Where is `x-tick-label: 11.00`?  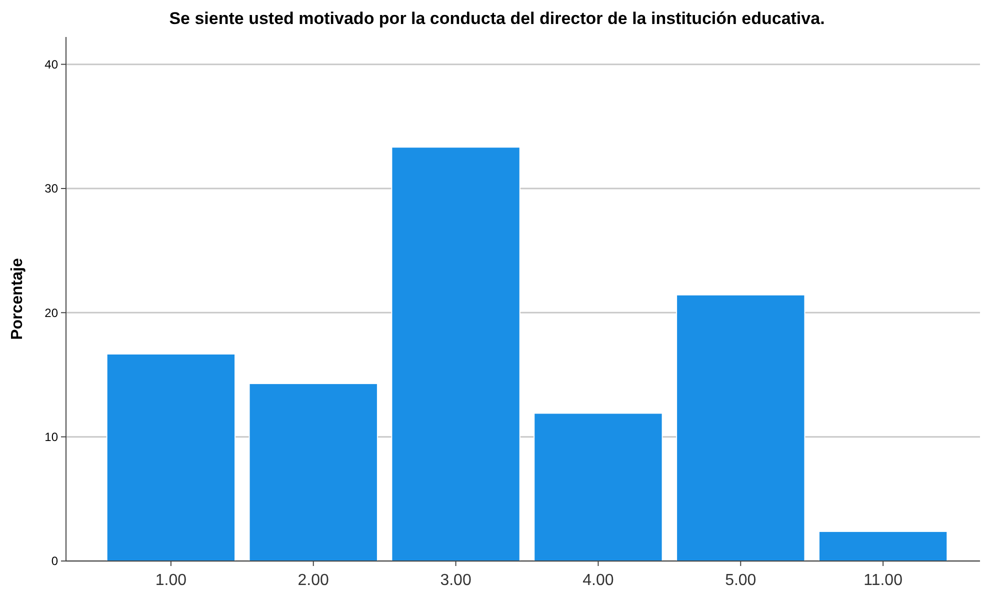
x-tick-label: 11.00 is located at coordinates (883, 580).